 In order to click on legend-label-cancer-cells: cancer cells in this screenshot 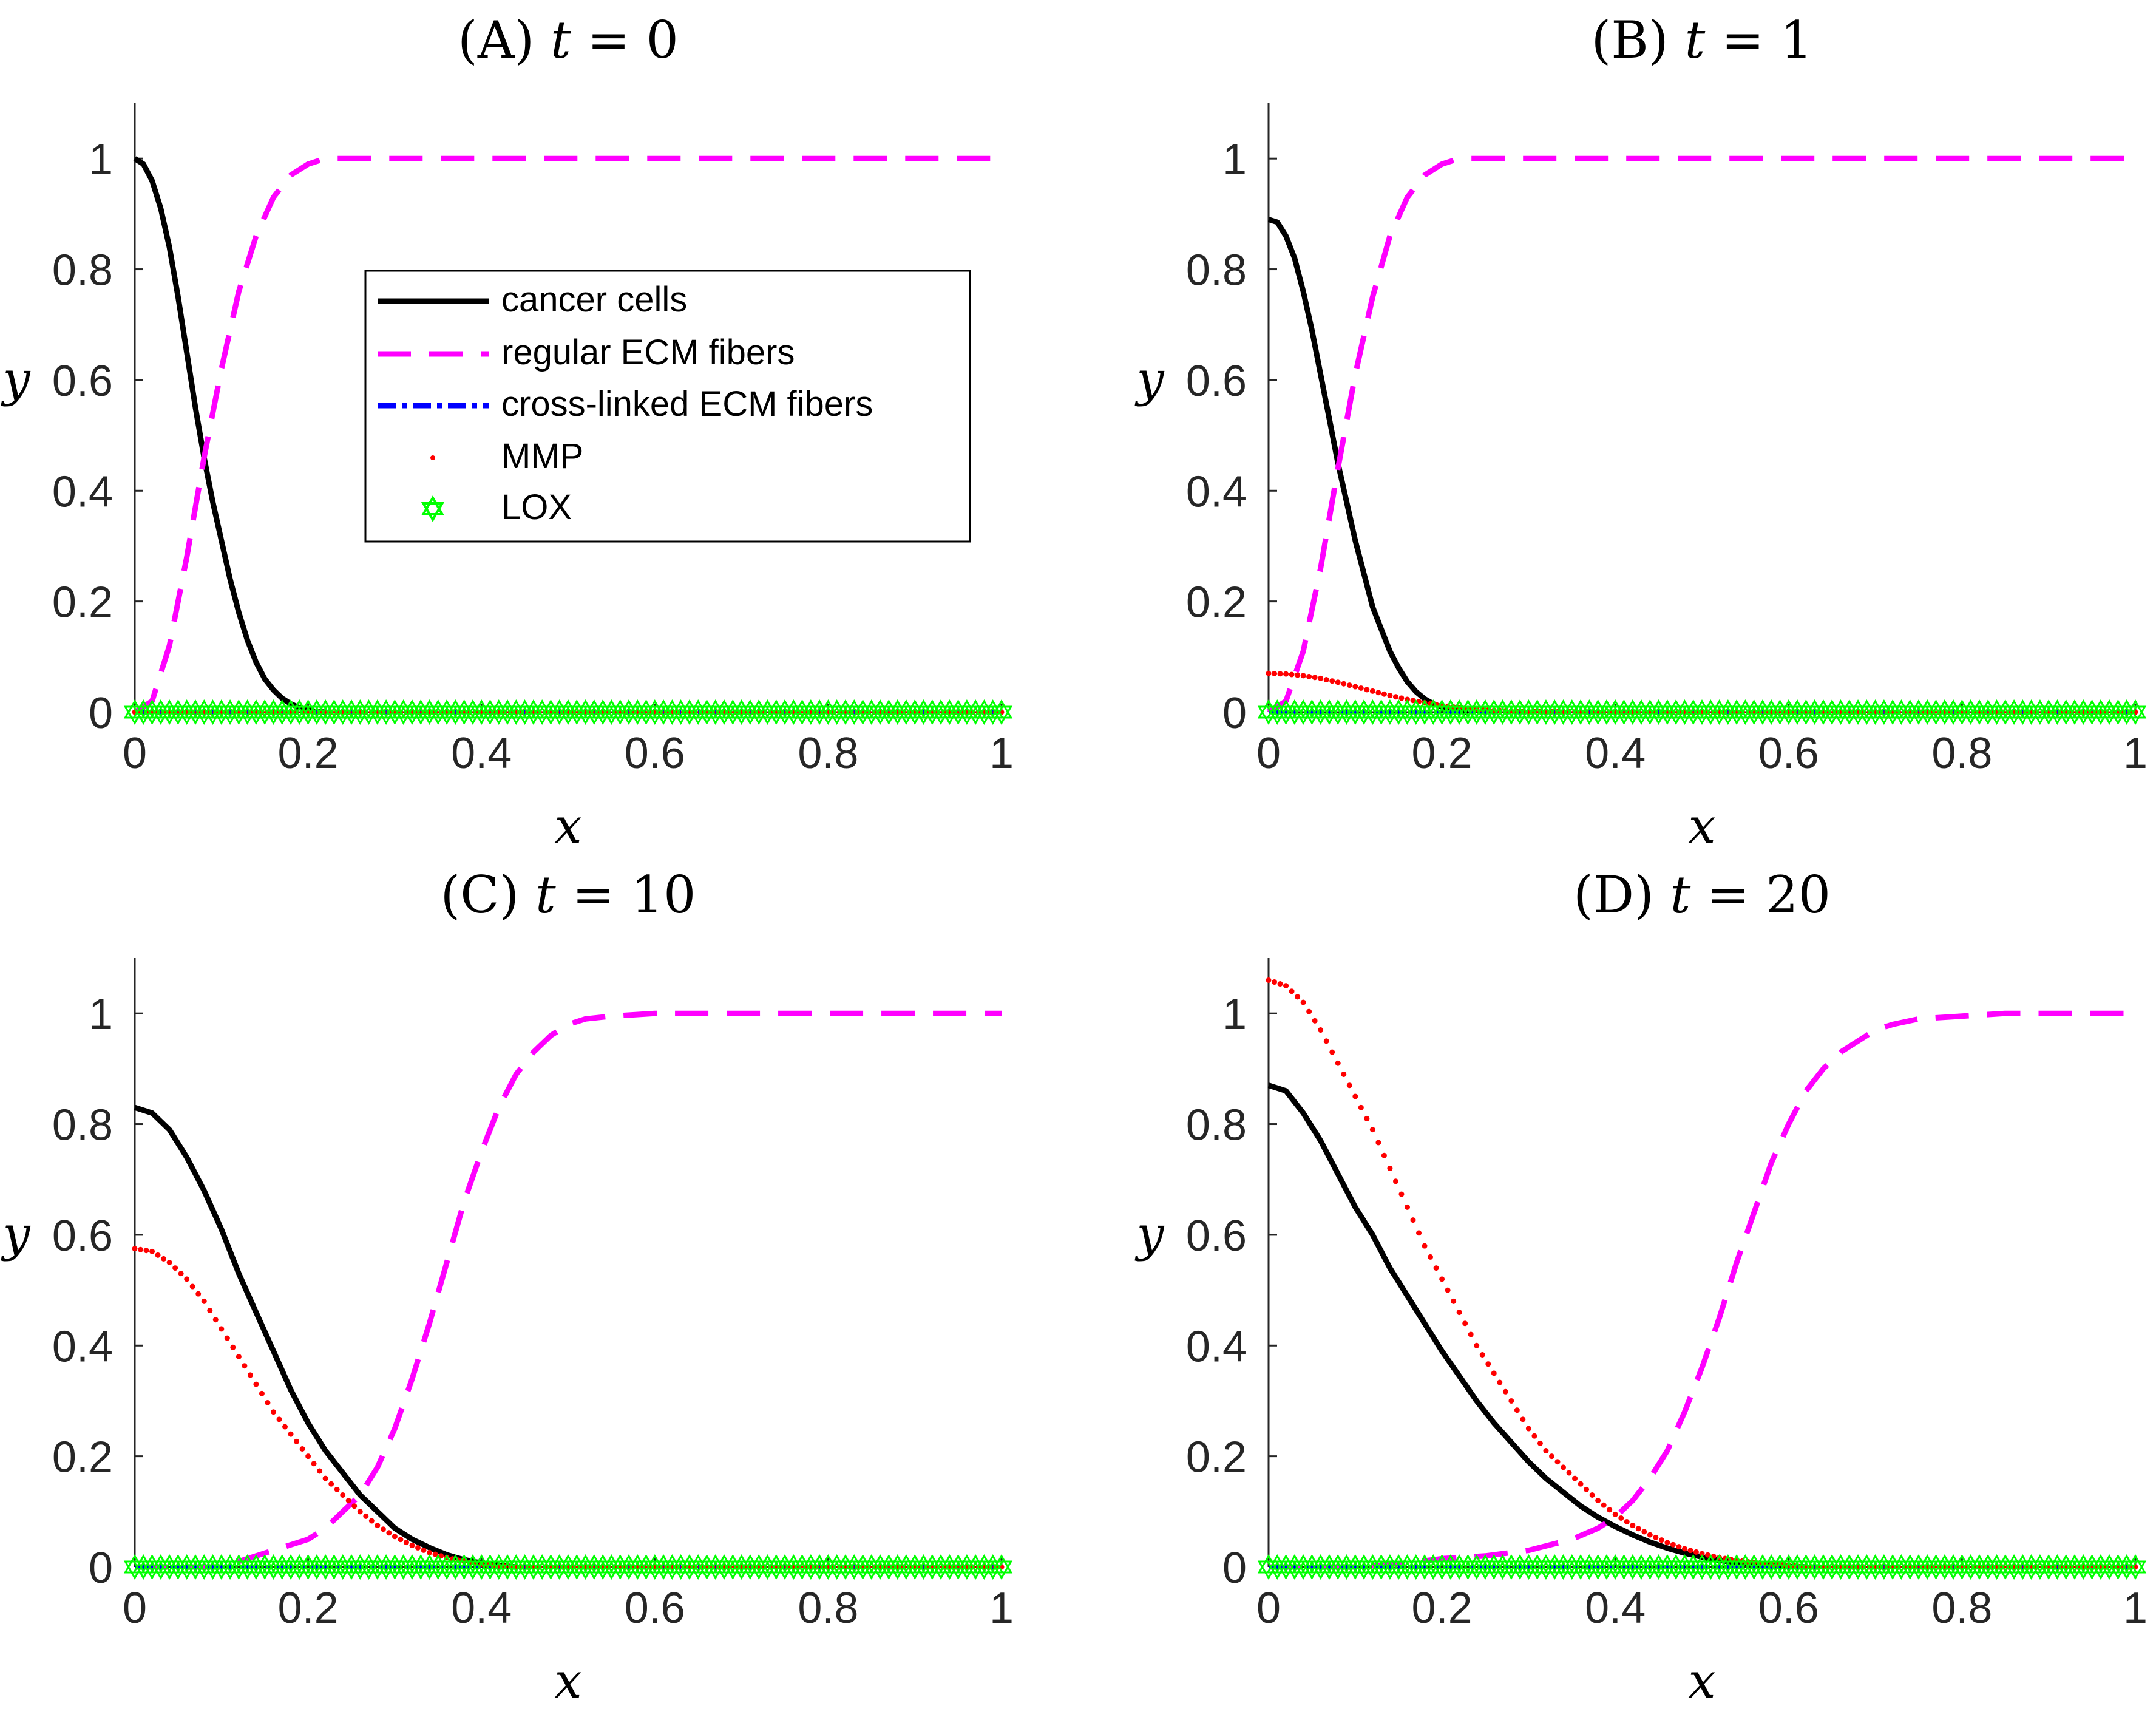, I will do `click(594, 299)`.